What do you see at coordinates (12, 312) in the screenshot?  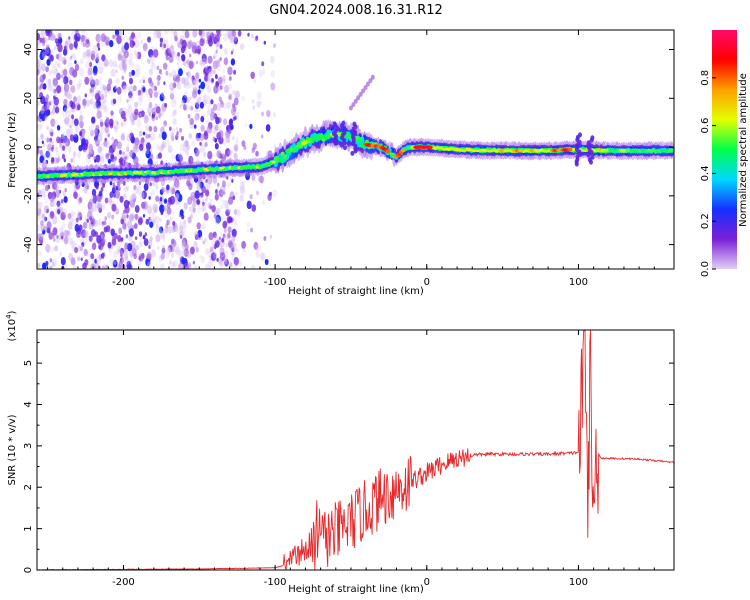 I see `snr-y-multiplier-close: )` at bounding box center [12, 312].